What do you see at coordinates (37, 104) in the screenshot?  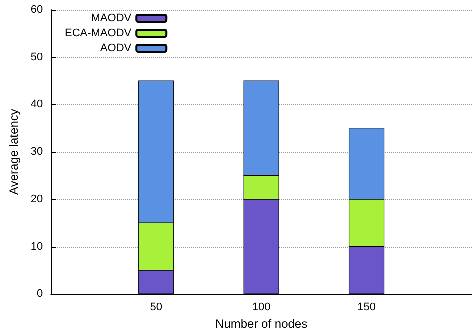 I see `y-tick-label: 40` at bounding box center [37, 104].